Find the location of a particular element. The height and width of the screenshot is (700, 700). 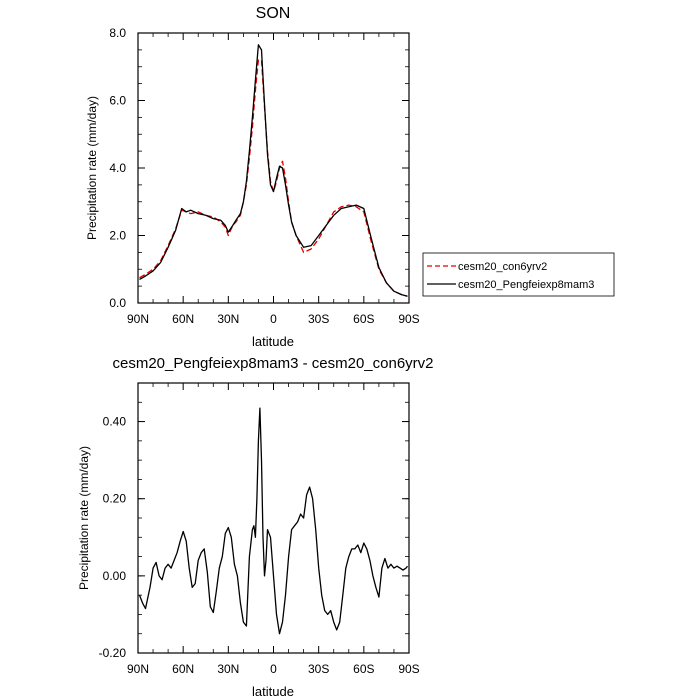

y-tick-label: 4.0 is located at coordinates (117, 168).